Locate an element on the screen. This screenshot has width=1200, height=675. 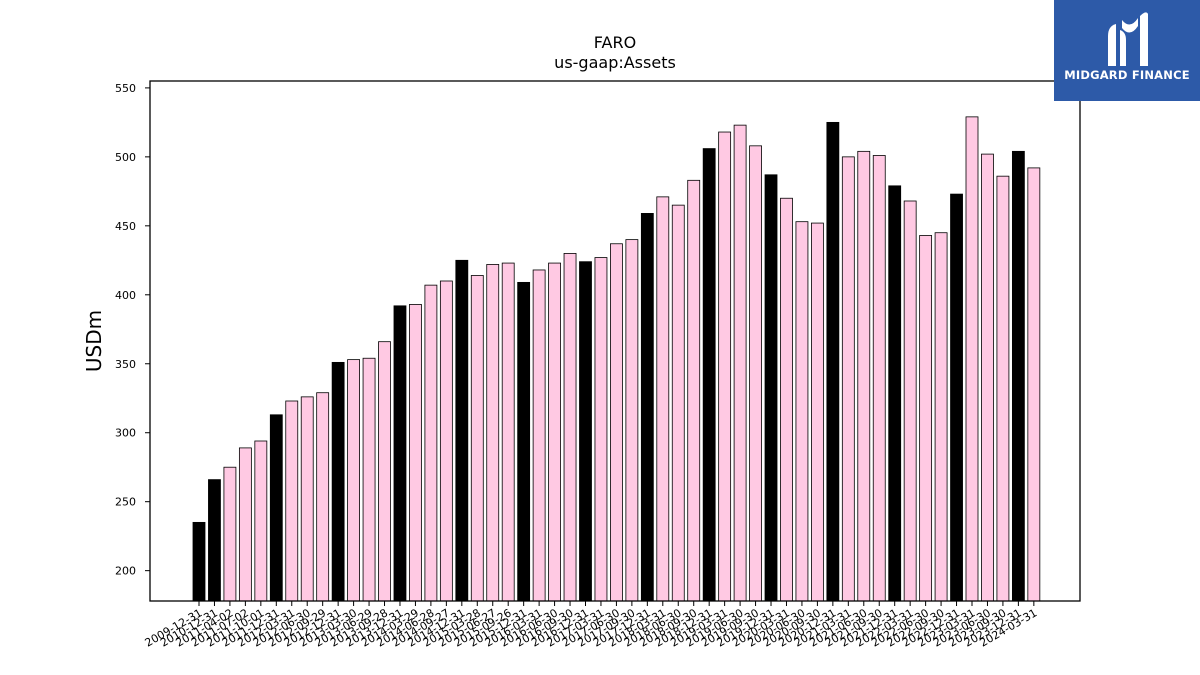
midgard-finance-logo: MIDGARD FINANCE is located at coordinates (1127, 50).